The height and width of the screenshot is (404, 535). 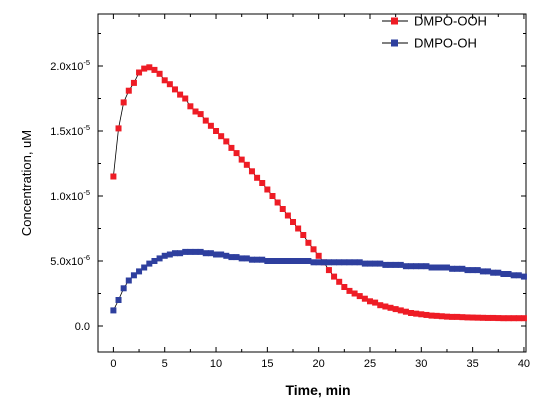 What do you see at coordinates (70, 260) in the screenshot?
I see `y-tick-label: 5.0x10⁻⁶` at bounding box center [70, 260].